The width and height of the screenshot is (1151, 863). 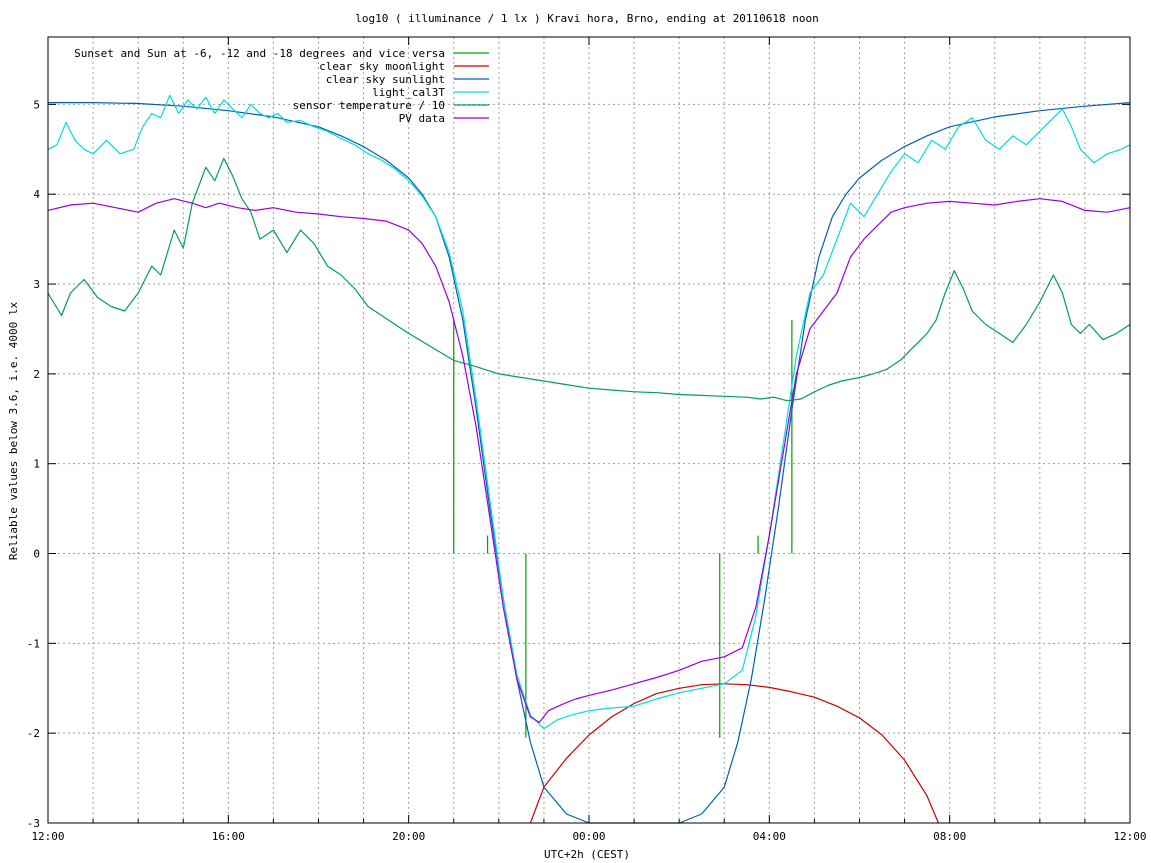 I want to click on x-tick-label: 00:00, so click(x=588, y=836).